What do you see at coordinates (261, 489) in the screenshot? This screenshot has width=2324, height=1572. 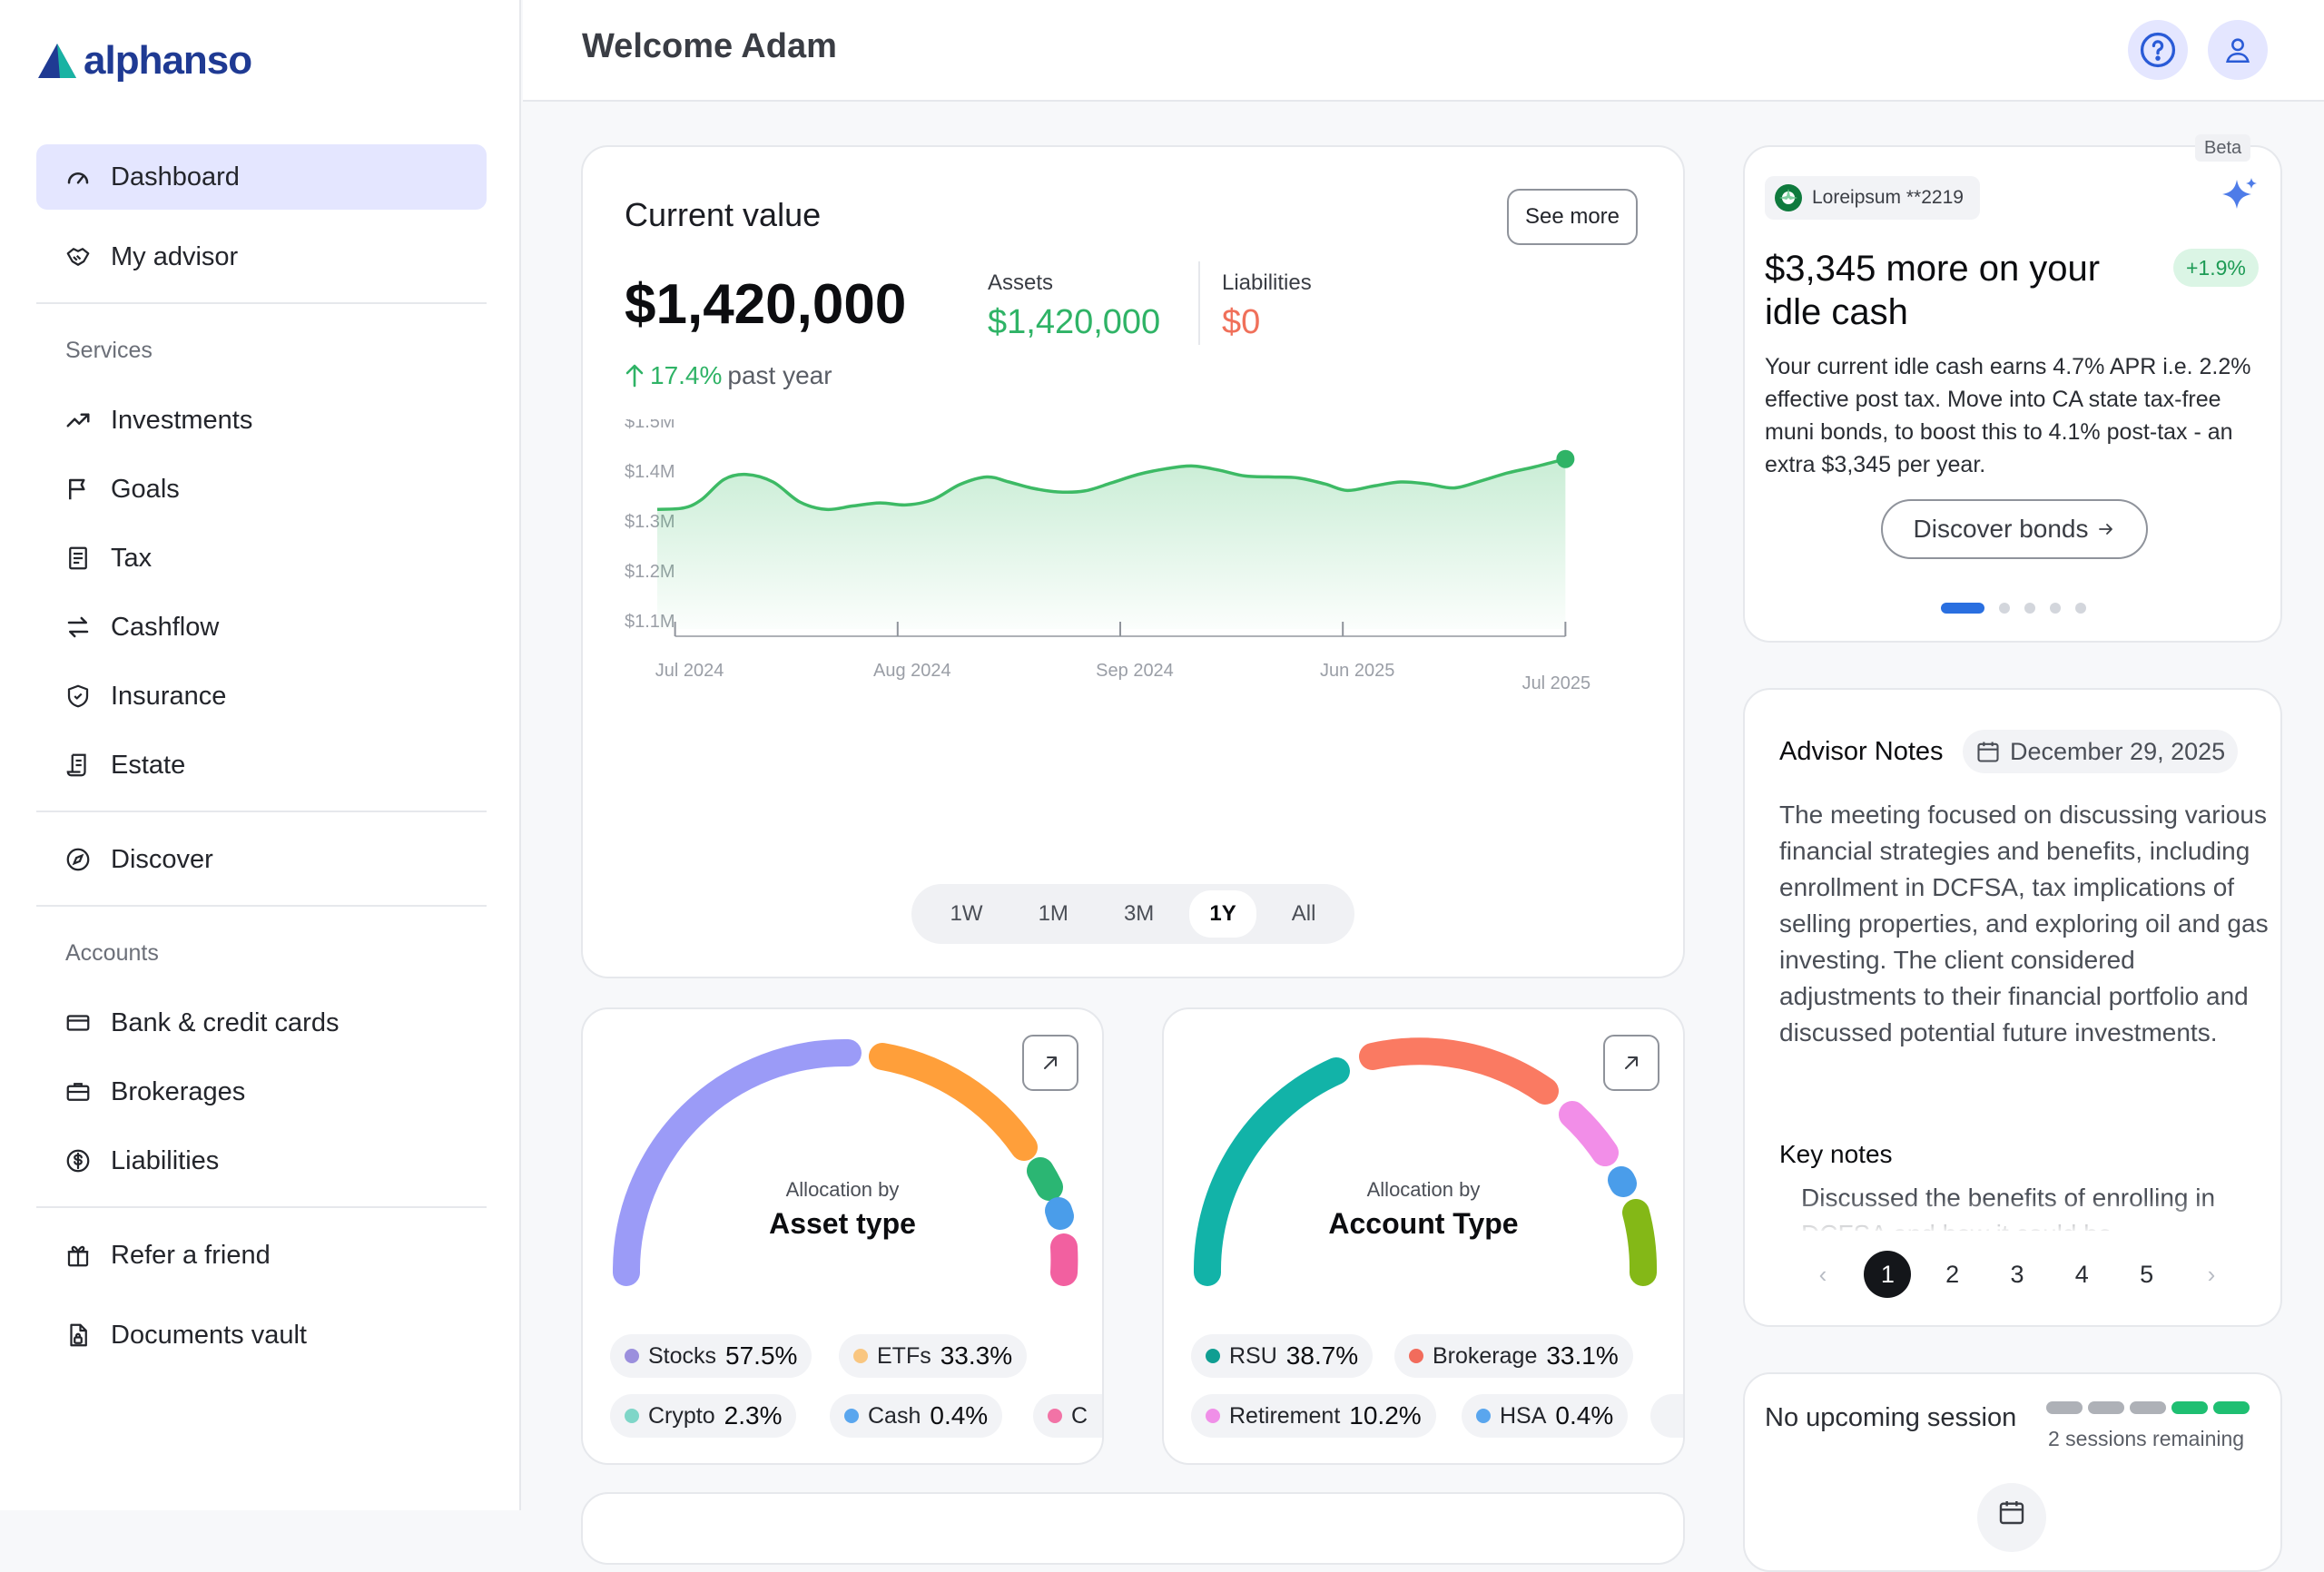 I see `sidebar-item-goals: Goals` at bounding box center [261, 489].